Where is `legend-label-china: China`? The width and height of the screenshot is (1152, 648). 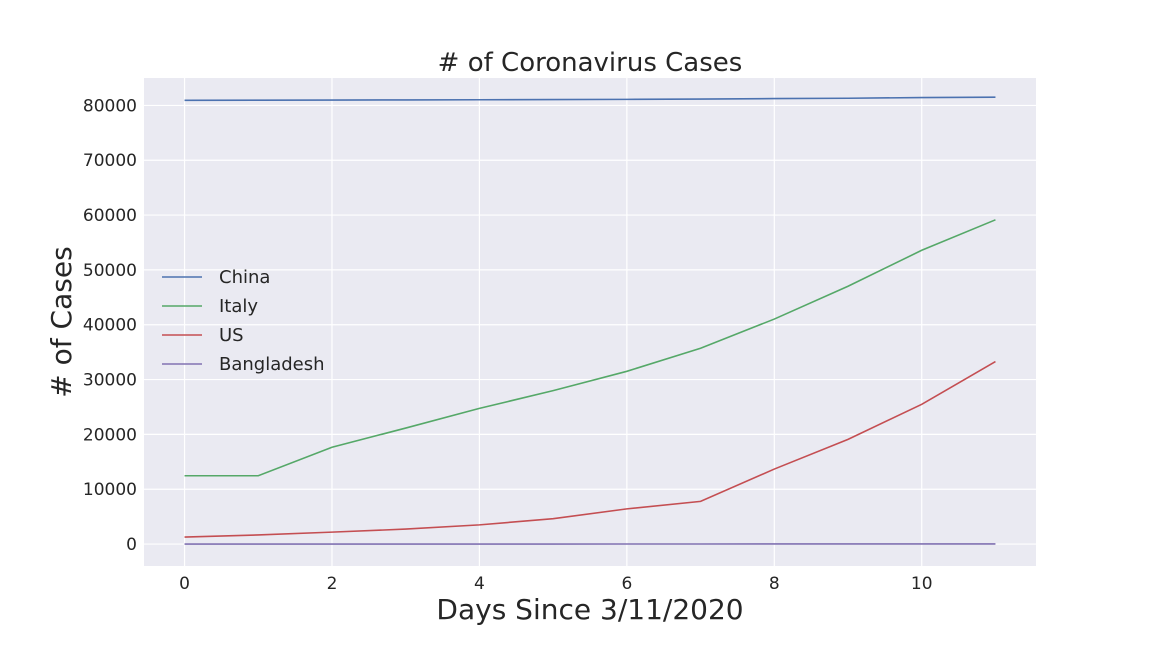 legend-label-china: China is located at coordinates (244, 277).